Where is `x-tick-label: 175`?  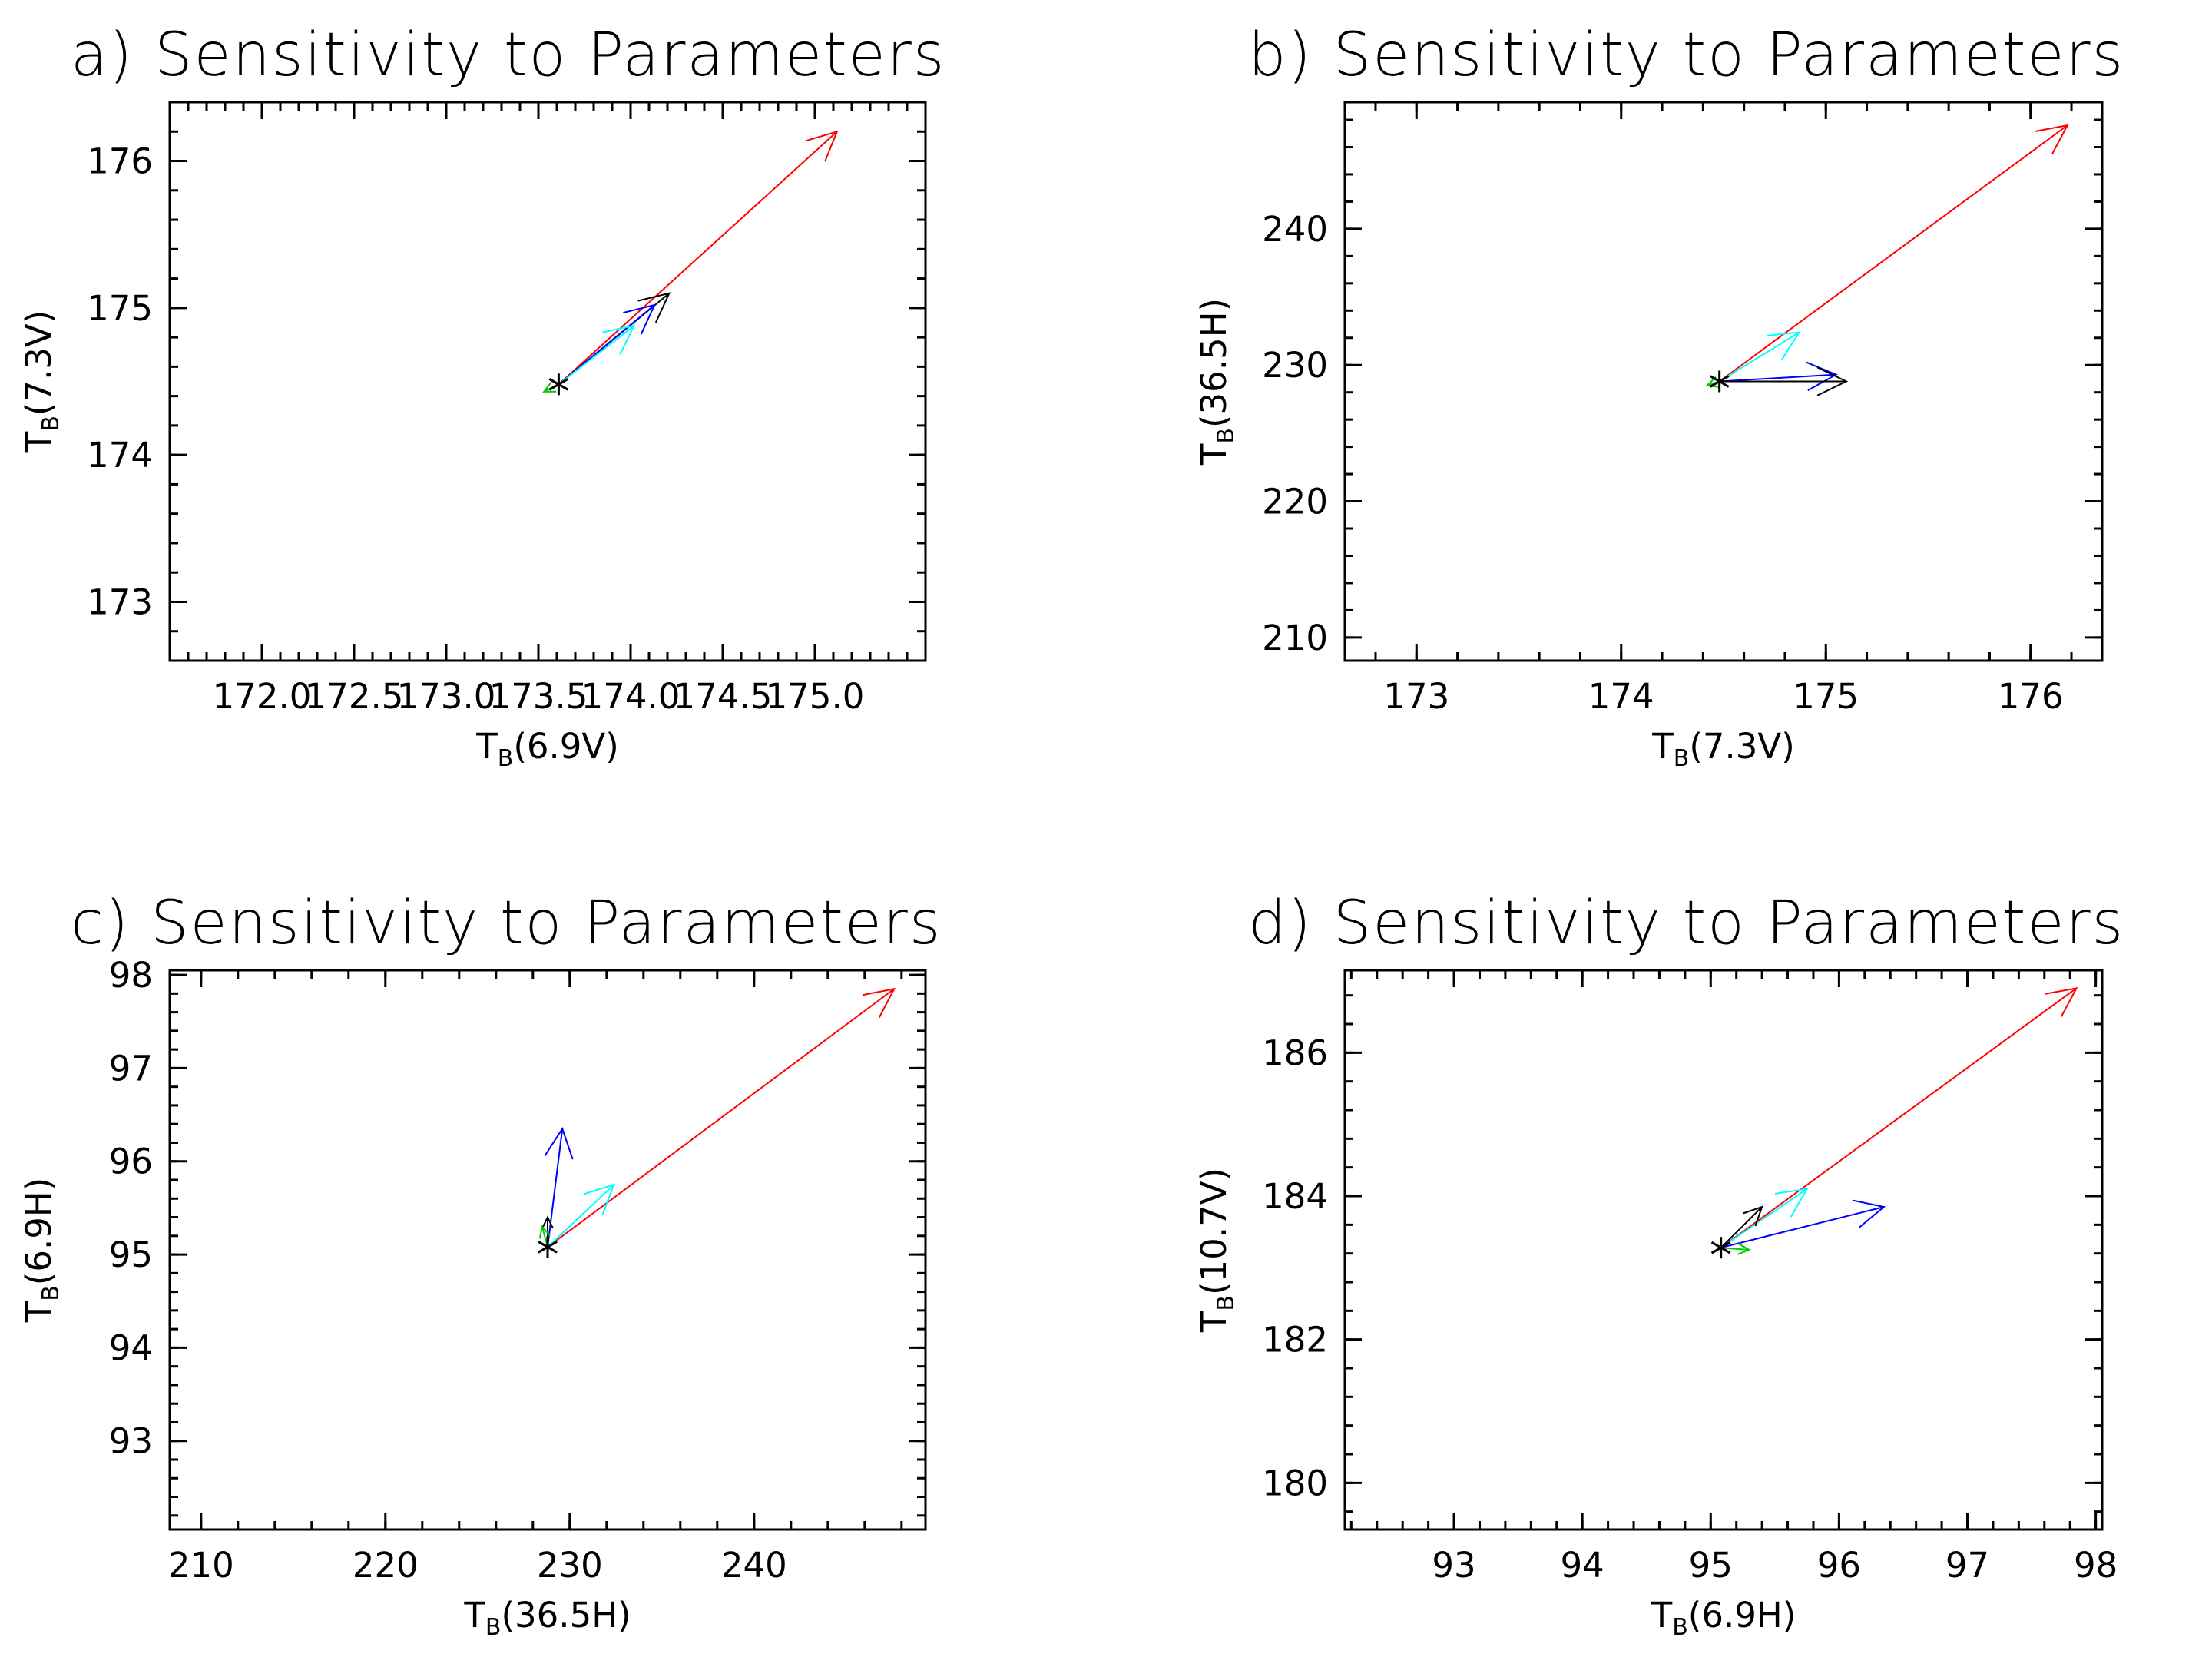 x-tick-label: 175 is located at coordinates (1826, 696).